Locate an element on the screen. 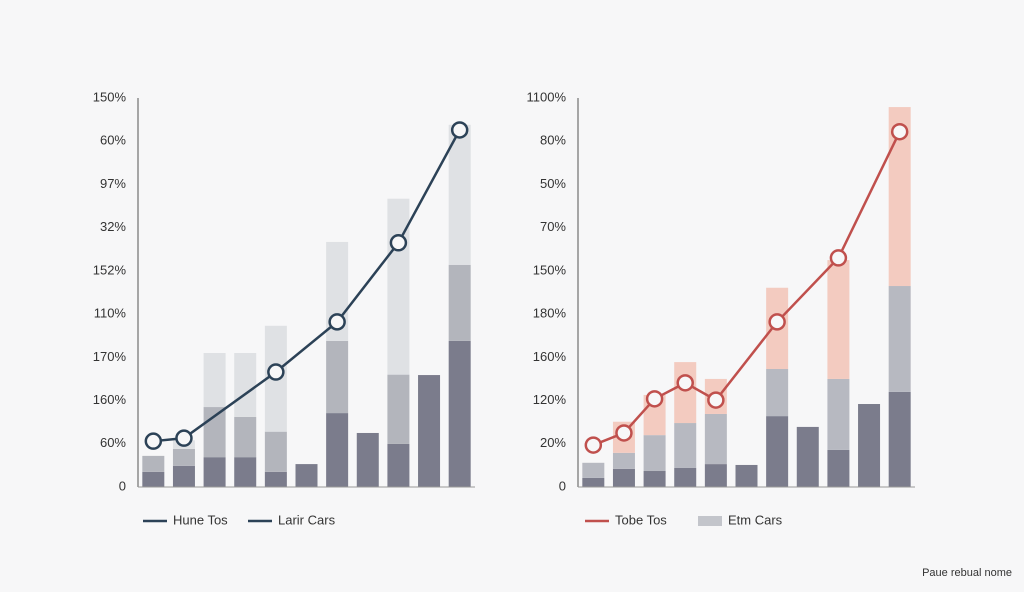  y-tick-label: 1100% is located at coordinates (546, 96).